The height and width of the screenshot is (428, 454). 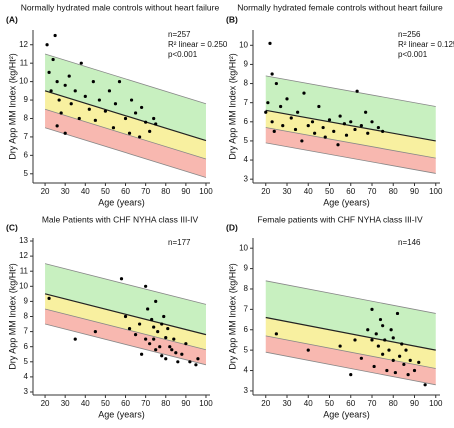 I want to click on stat-text: n=256, so click(x=409, y=34).